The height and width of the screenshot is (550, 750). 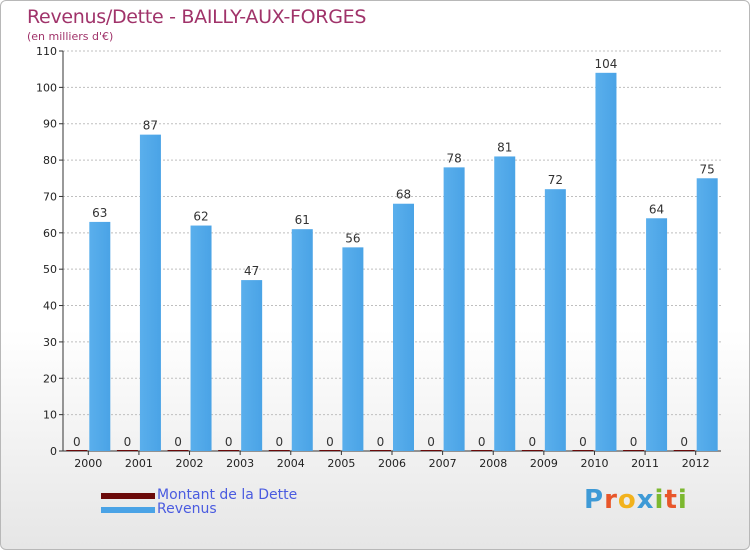 I want to click on data-label-revenus: 72, so click(x=555, y=180).